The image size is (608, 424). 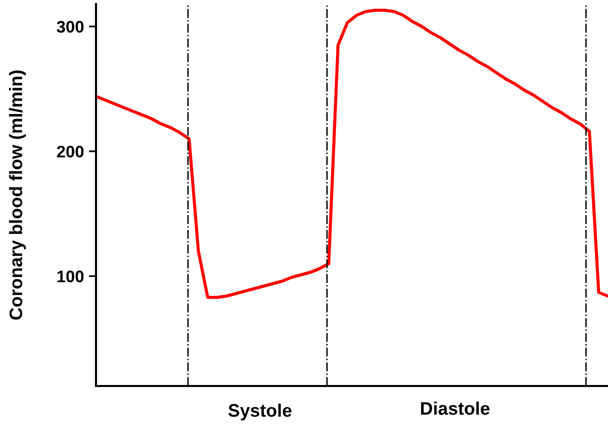 What do you see at coordinates (17, 195) in the screenshot?
I see `y-axis-title: Coronary blood flow (ml/min)` at bounding box center [17, 195].